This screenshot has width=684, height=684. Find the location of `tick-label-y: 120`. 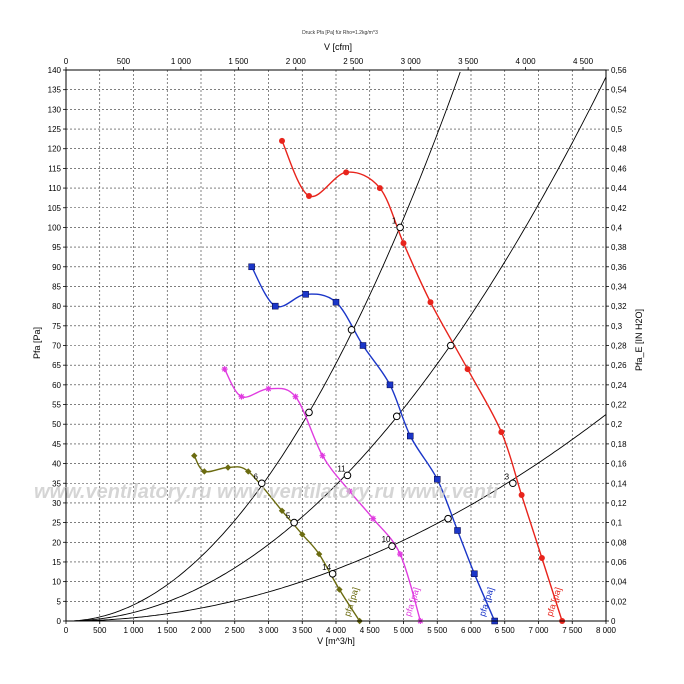

tick-label-y: 120 is located at coordinates (55, 149).